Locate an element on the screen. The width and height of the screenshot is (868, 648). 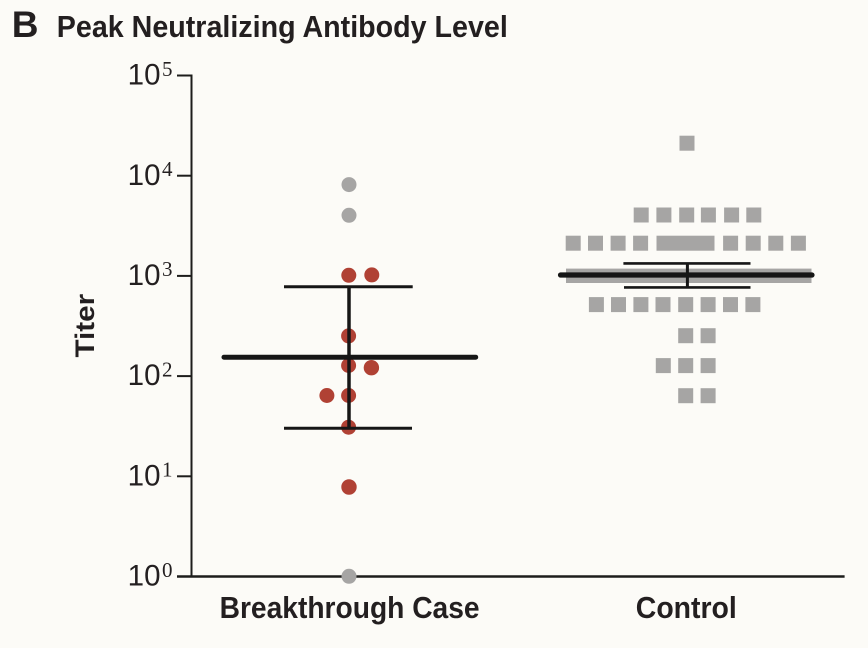
svg-text: Control is located at coordinates (686, 607).